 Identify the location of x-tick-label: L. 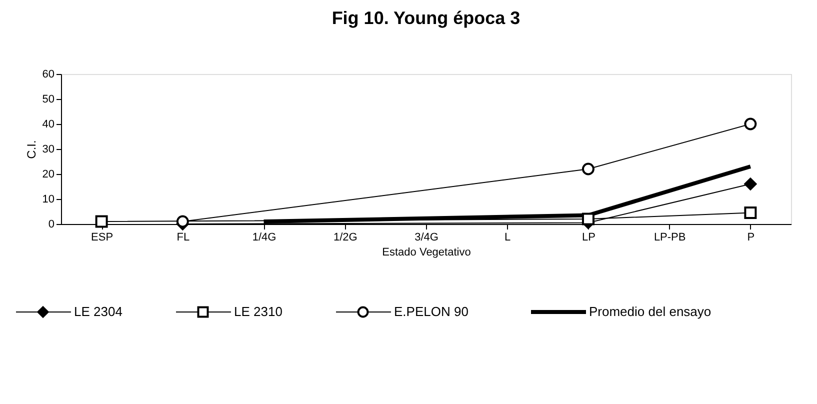
(507, 238).